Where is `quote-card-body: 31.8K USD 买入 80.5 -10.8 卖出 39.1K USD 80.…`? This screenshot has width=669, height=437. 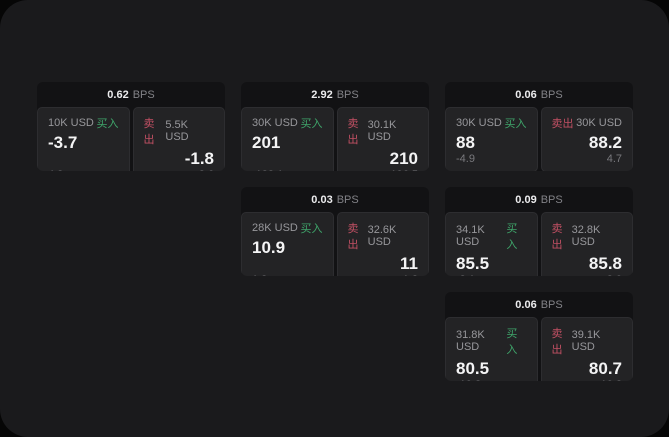 quote-card-body: 31.8K USD 买入 80.5 -10.8 卖出 39.1K USD 80.… is located at coordinates (539, 349).